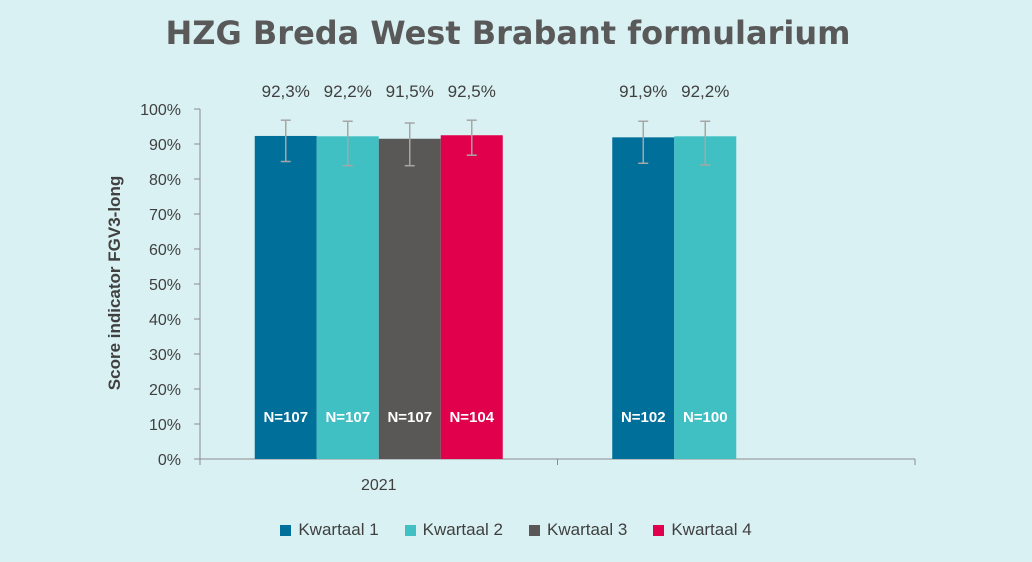 Image resolution: width=1032 pixels, height=562 pixels. What do you see at coordinates (165, 390) in the screenshot?
I see `y-tick-label: 20%` at bounding box center [165, 390].